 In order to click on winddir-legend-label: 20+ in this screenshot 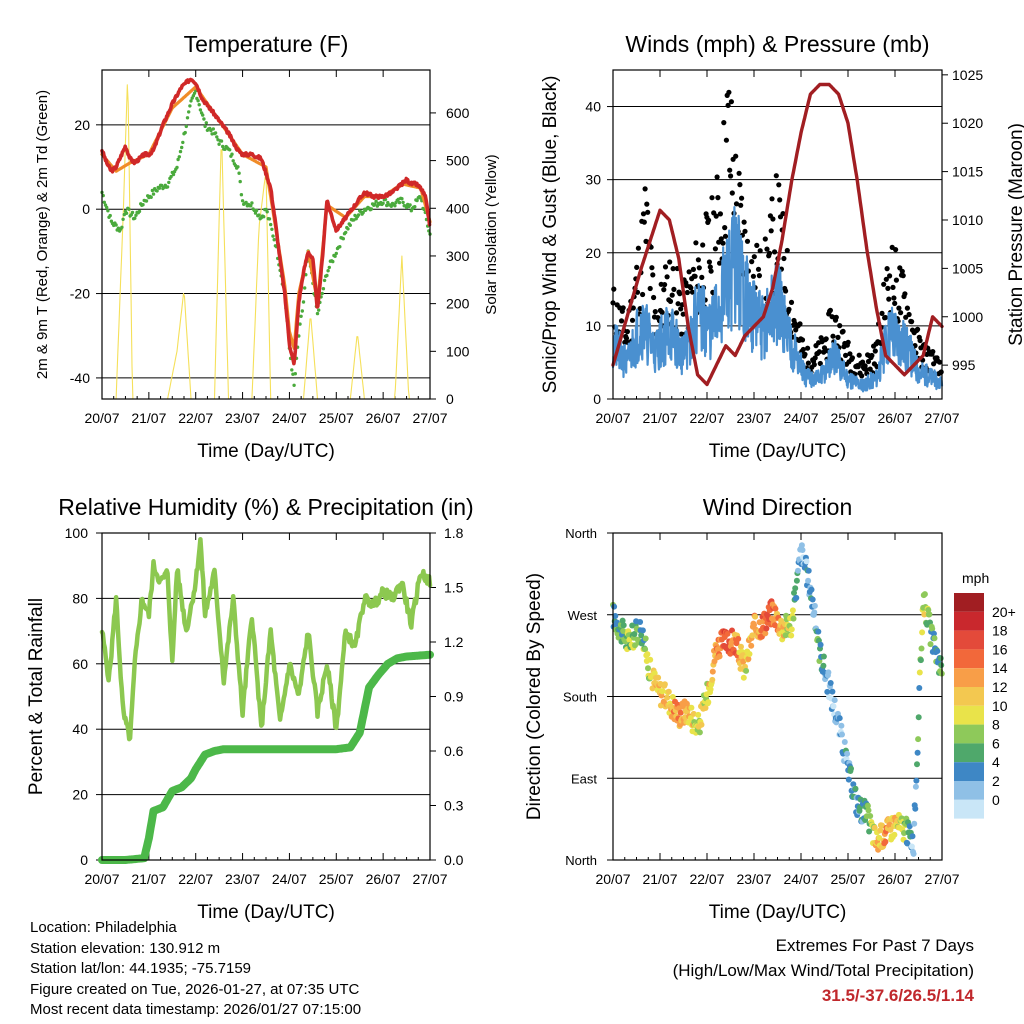, I will do `click(1004, 612)`.